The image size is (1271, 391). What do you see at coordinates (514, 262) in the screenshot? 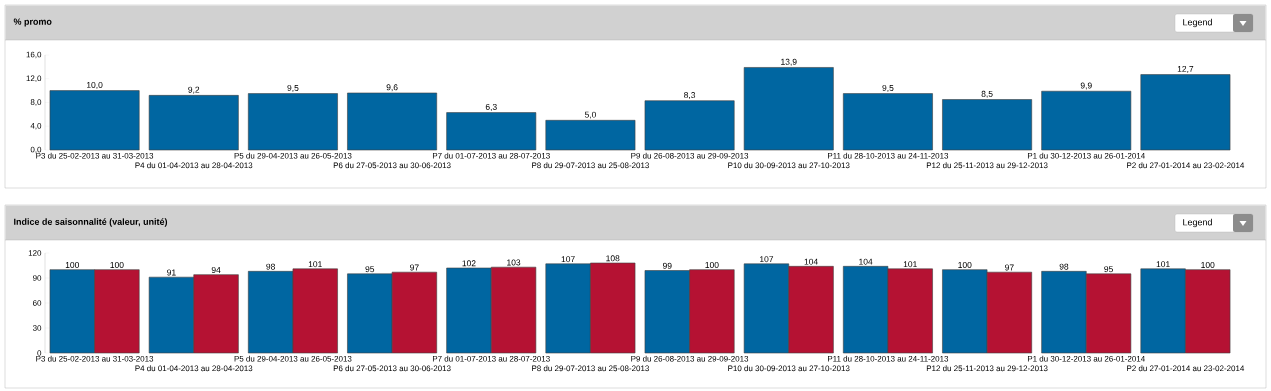
I see `data-label: 103` at bounding box center [514, 262].